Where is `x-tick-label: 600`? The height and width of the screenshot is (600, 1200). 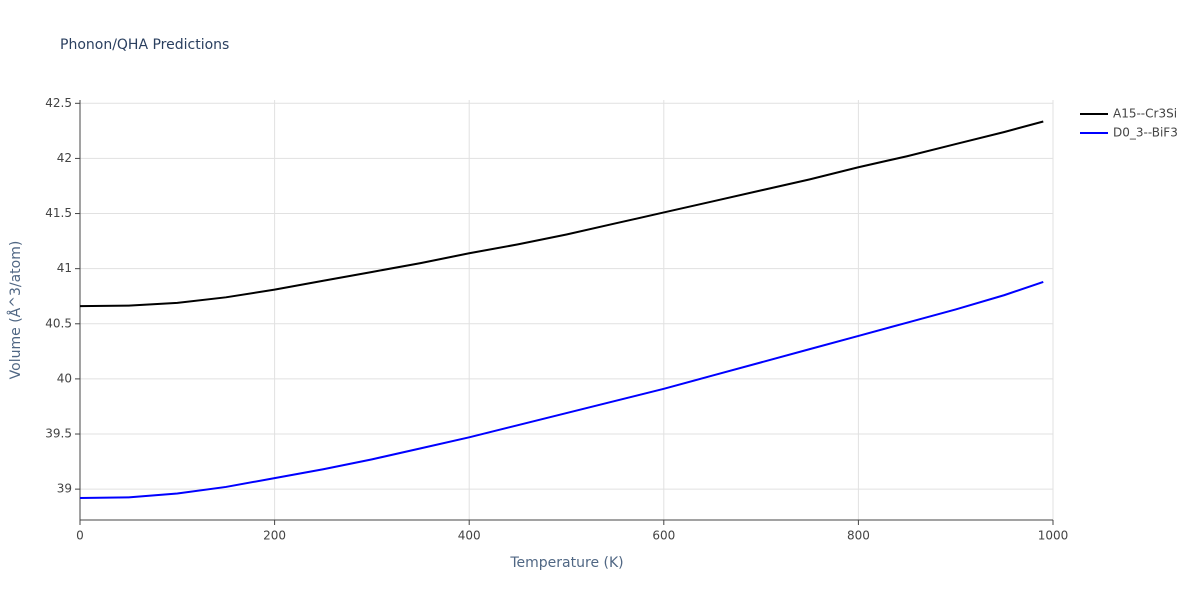 x-tick-label: 600 is located at coordinates (663, 536).